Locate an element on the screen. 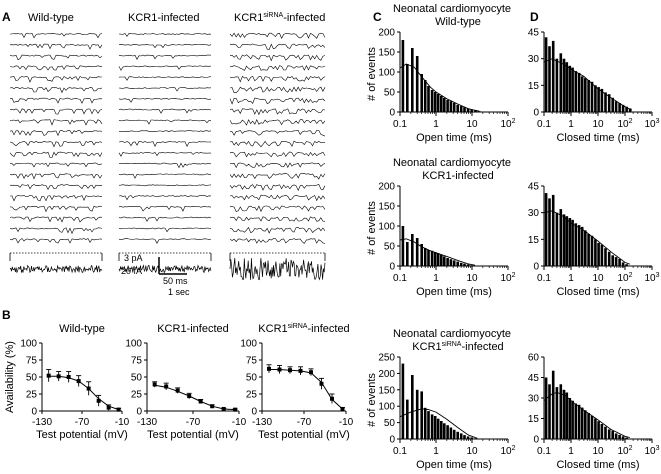 This screenshot has width=661, height=474. y-axis-label: # of events is located at coordinates (372, 74).